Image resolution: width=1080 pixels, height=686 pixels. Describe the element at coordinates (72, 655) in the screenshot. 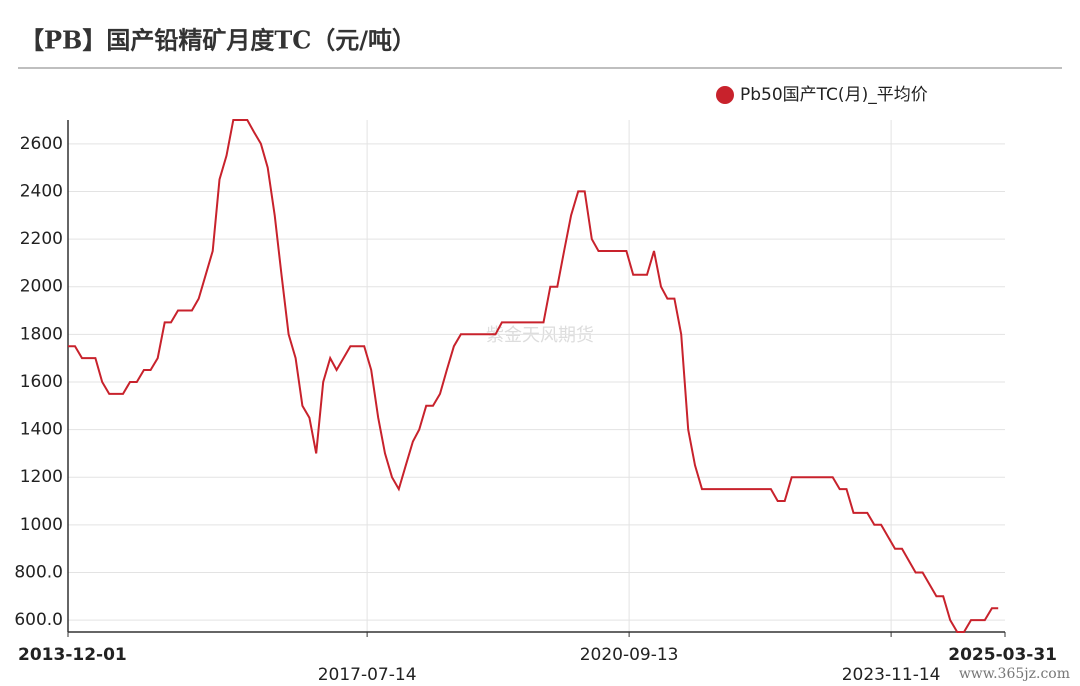

I see `x-tick-label: 2013-12-01` at that location.